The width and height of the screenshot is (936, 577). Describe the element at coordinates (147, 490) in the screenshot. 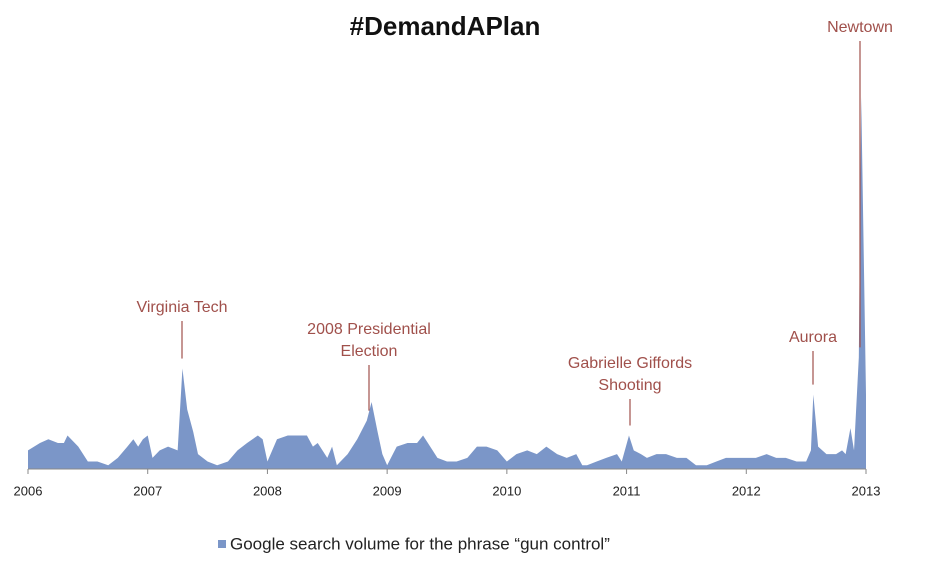

I see `x-tick-label: 2007` at that location.